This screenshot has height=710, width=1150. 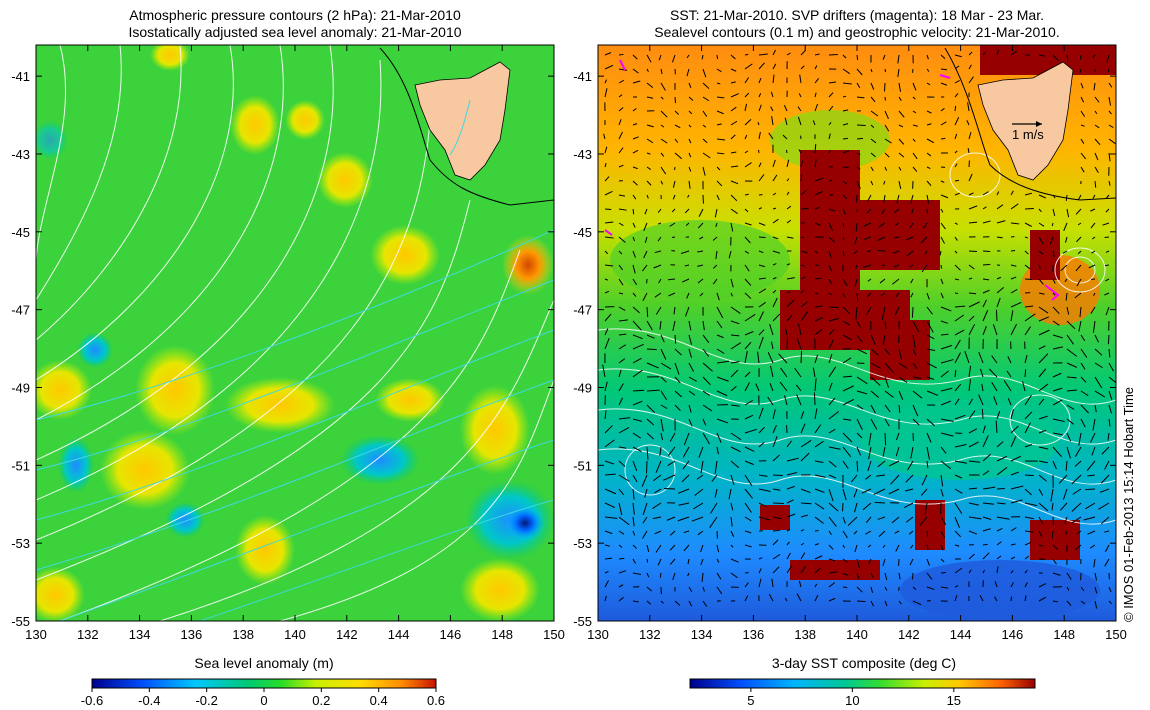 What do you see at coordinates (954, 700) in the screenshot?
I see `colorbar-tick-label: 15` at bounding box center [954, 700].